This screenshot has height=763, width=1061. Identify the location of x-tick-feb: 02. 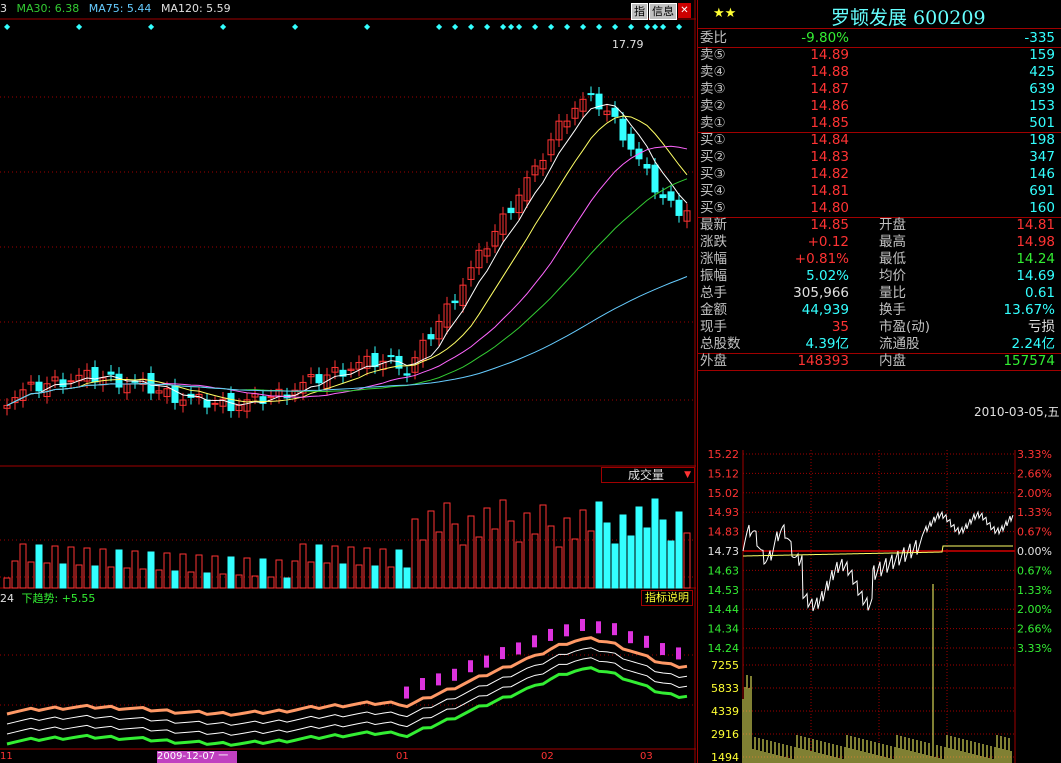
(547, 756).